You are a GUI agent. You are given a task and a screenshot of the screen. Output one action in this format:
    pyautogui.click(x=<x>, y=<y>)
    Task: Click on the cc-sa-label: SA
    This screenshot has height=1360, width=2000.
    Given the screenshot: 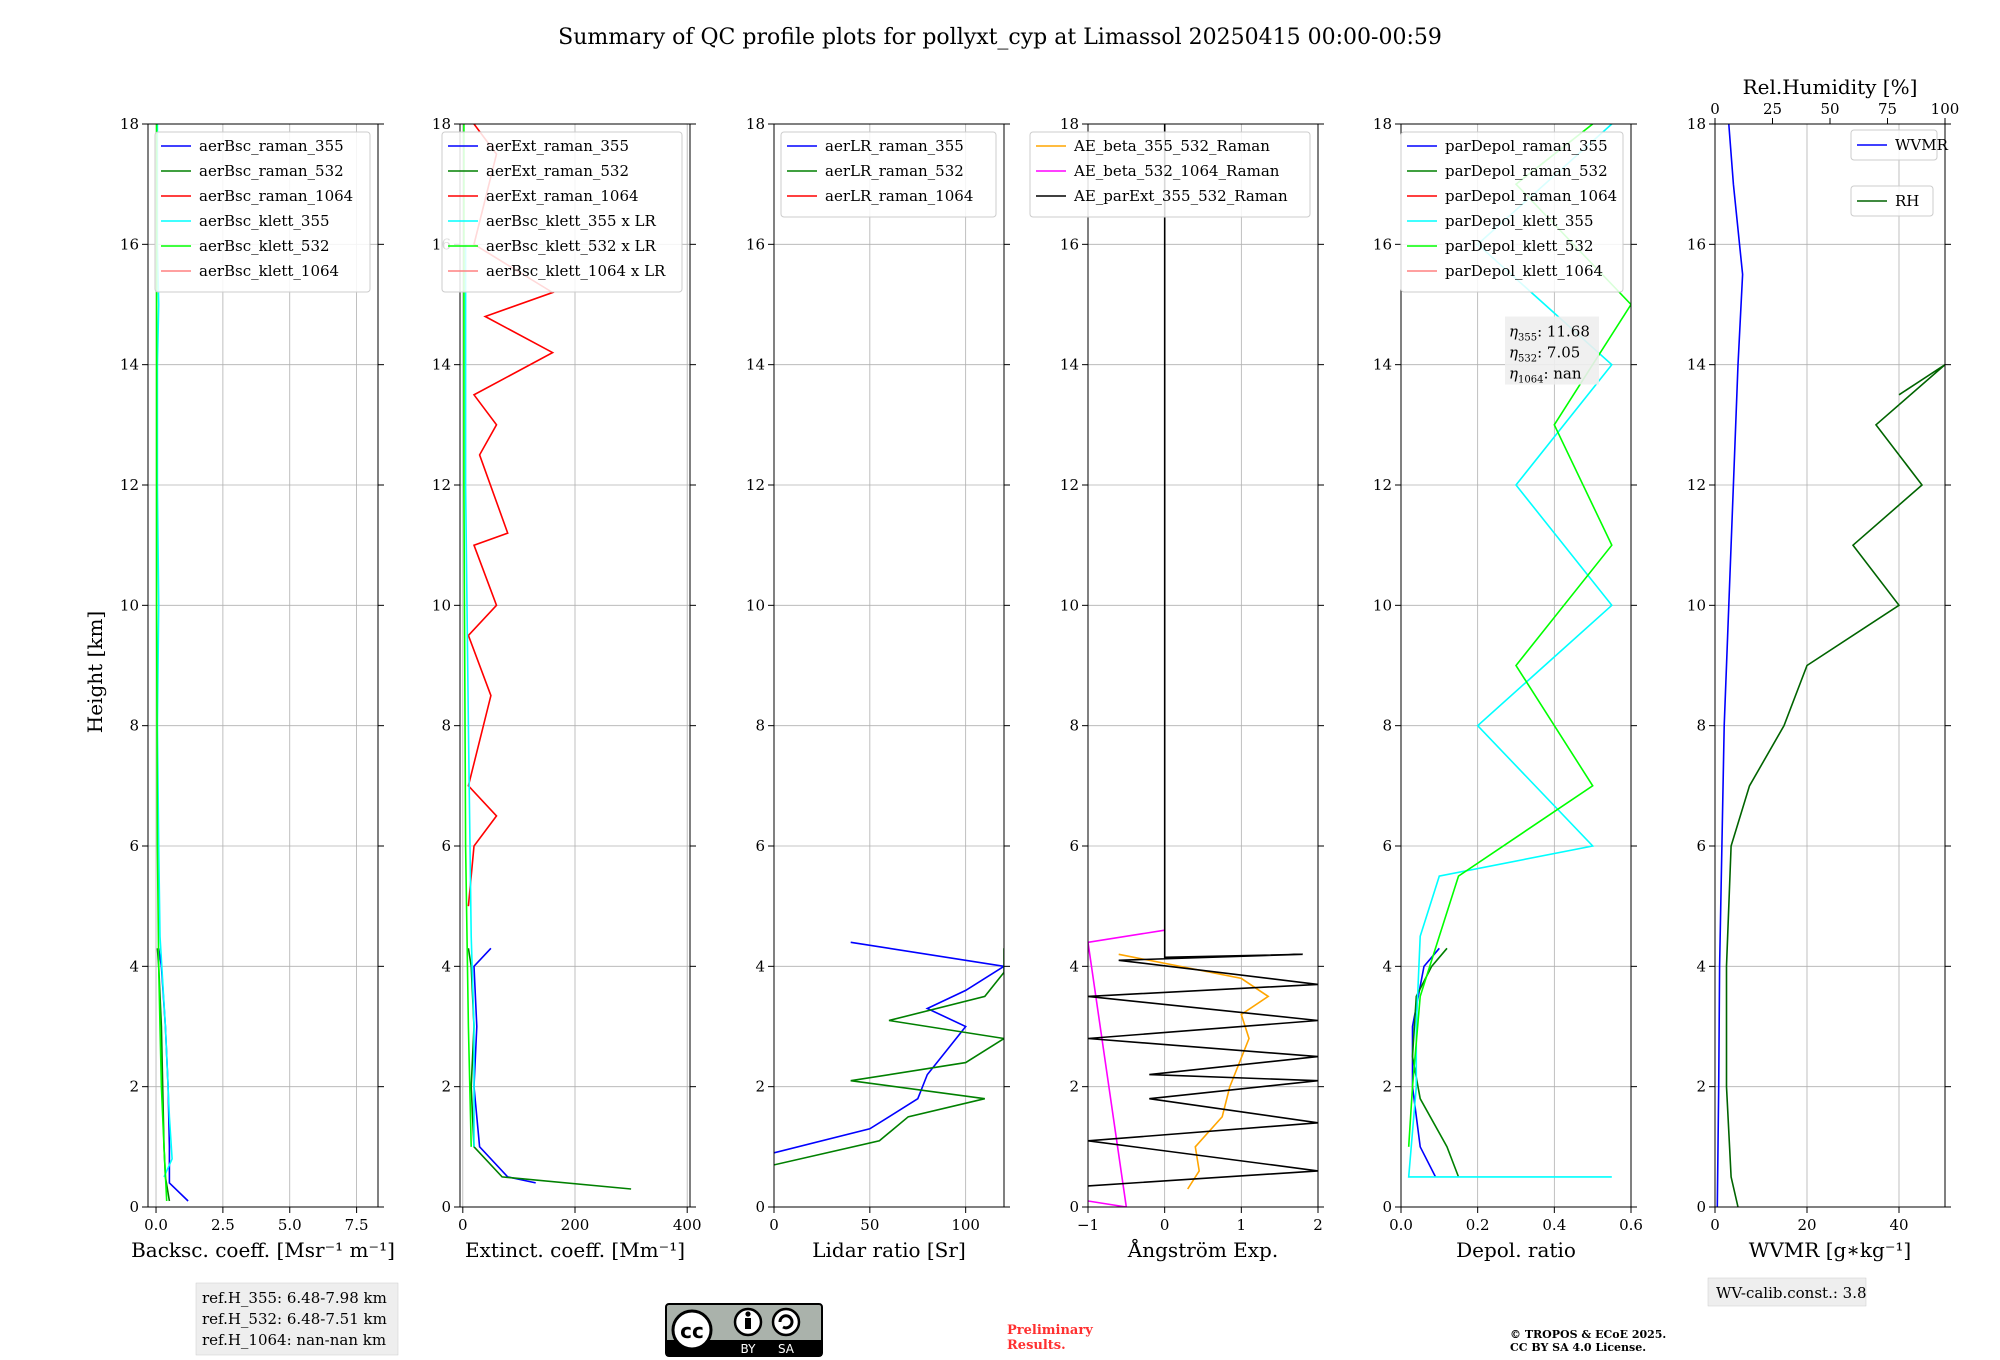 What is the action you would take?
    pyautogui.click(x=786, y=1349)
    